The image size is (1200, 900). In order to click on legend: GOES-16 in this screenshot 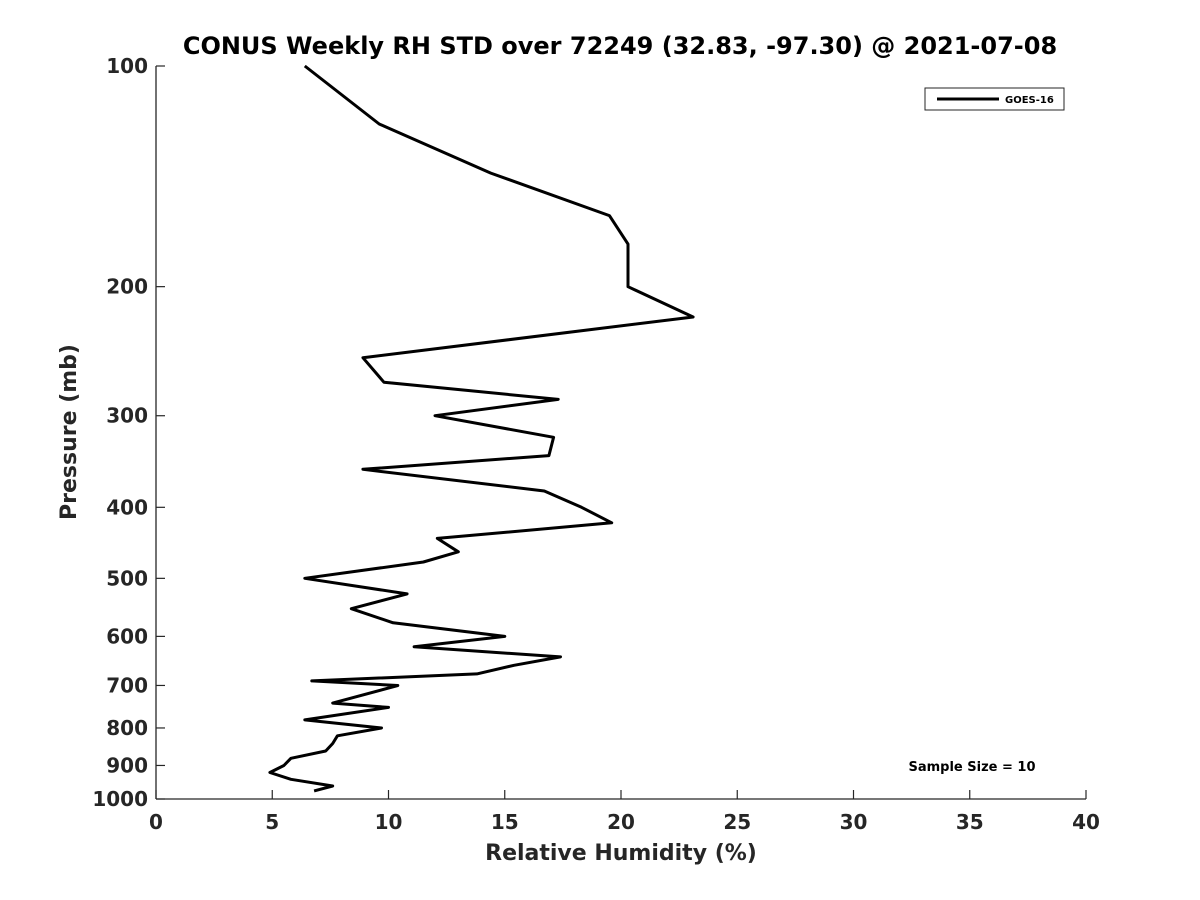, I will do `click(994, 99)`.